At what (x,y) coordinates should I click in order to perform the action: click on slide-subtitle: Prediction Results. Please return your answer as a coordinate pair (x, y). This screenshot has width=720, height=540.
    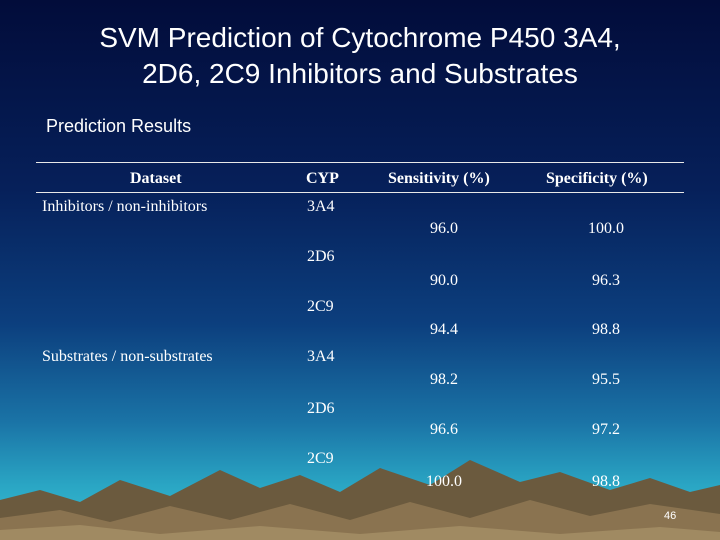
    Looking at the image, I should click on (119, 126).